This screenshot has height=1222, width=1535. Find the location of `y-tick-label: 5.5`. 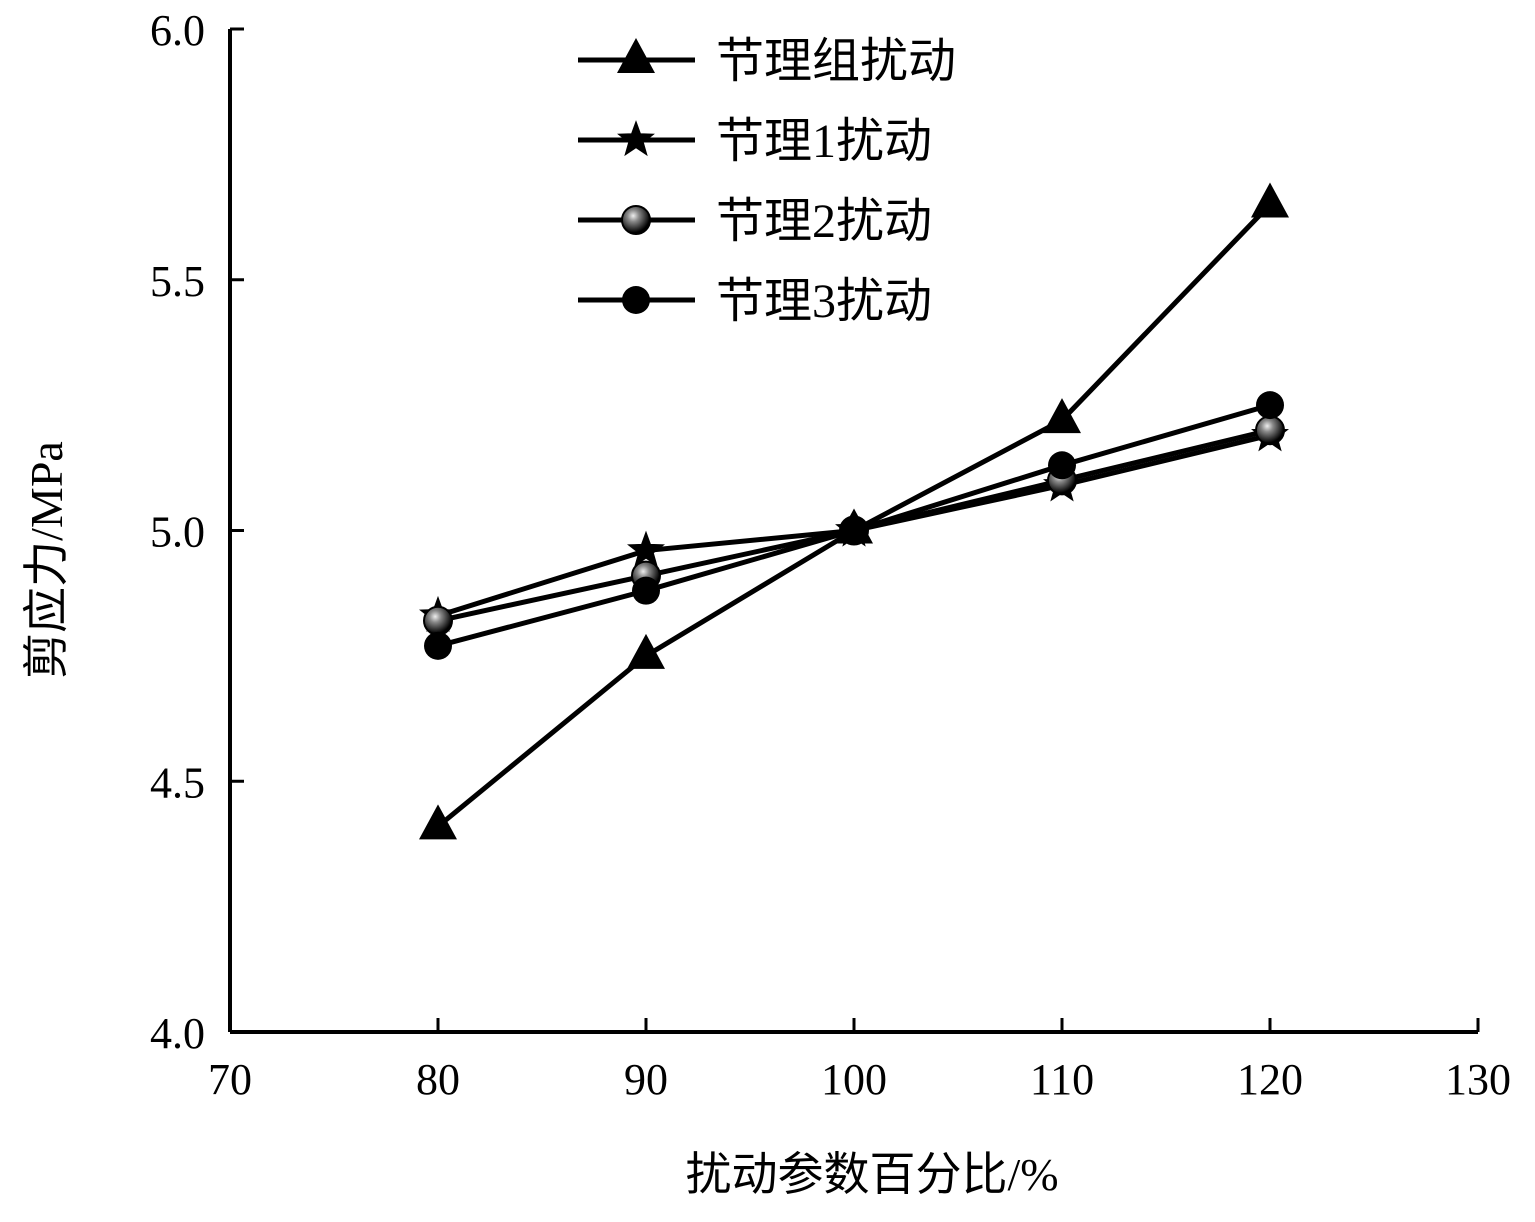

y-tick-label: 5.5 is located at coordinates (177, 281).